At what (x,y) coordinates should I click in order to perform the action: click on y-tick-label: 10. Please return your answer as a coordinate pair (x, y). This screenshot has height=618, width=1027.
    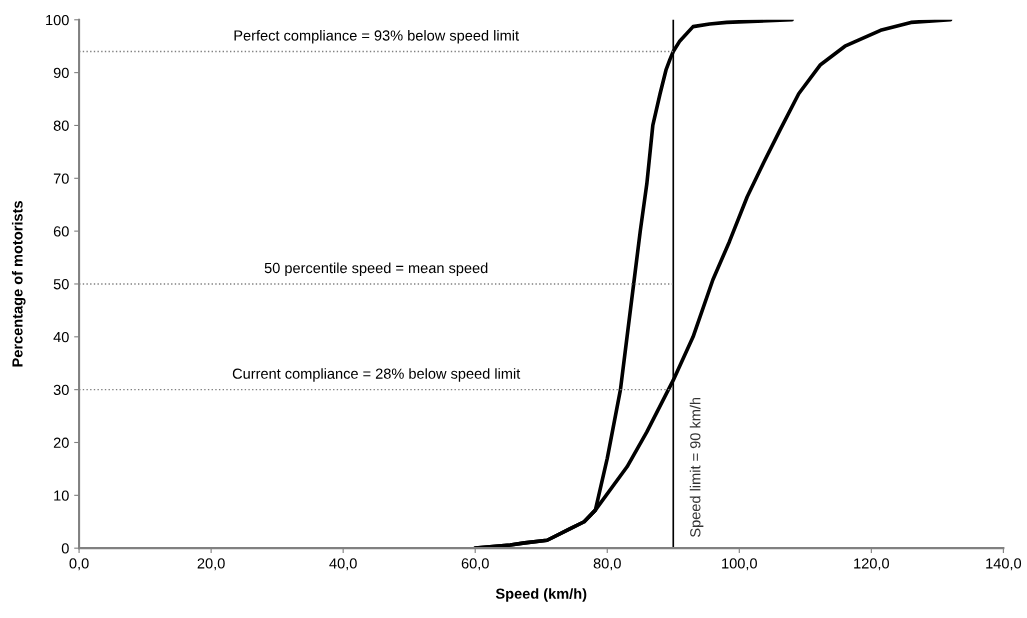
    Looking at the image, I should click on (61, 495).